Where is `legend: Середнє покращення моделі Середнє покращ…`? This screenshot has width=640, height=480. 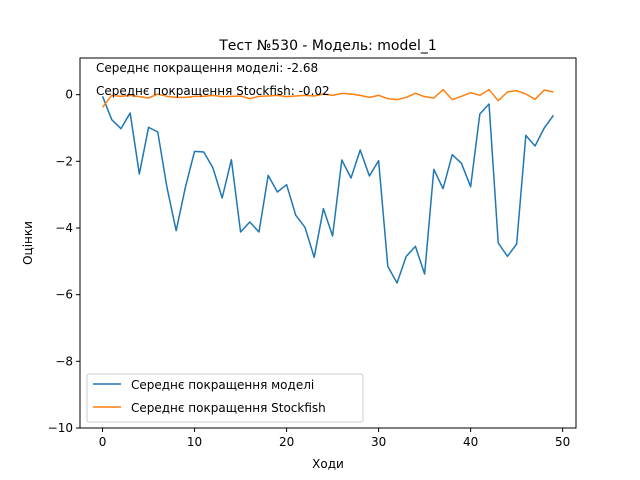 legend: Середнє покращення моделі Середнє покращ… is located at coordinates (225, 398).